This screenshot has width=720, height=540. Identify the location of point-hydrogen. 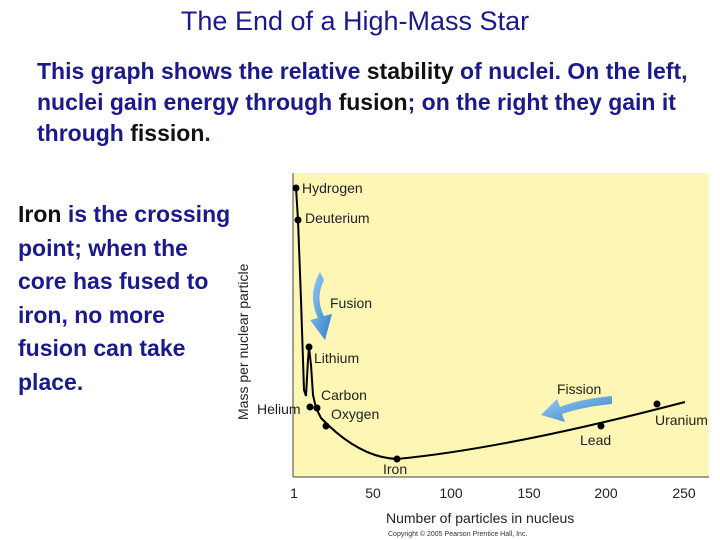
(296, 188).